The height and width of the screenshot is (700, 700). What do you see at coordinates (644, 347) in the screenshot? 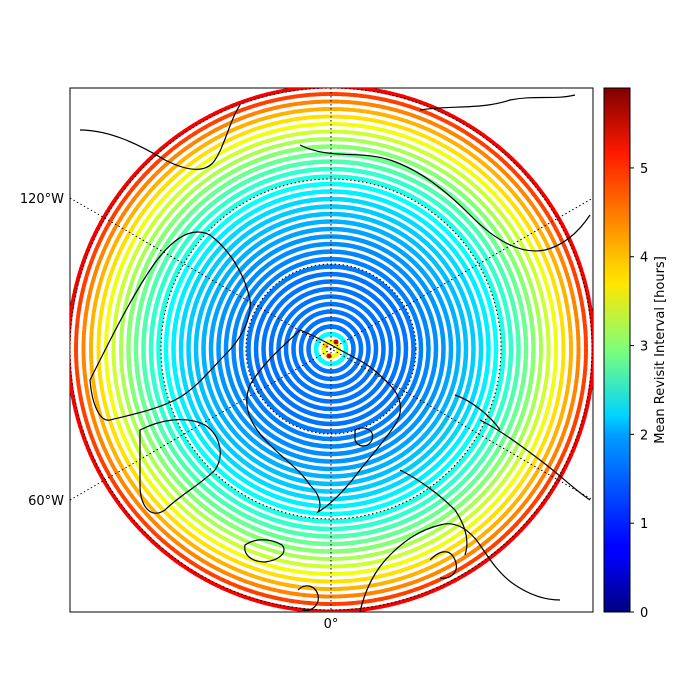
I see `colorbar-tick-label-3: 3` at bounding box center [644, 347].